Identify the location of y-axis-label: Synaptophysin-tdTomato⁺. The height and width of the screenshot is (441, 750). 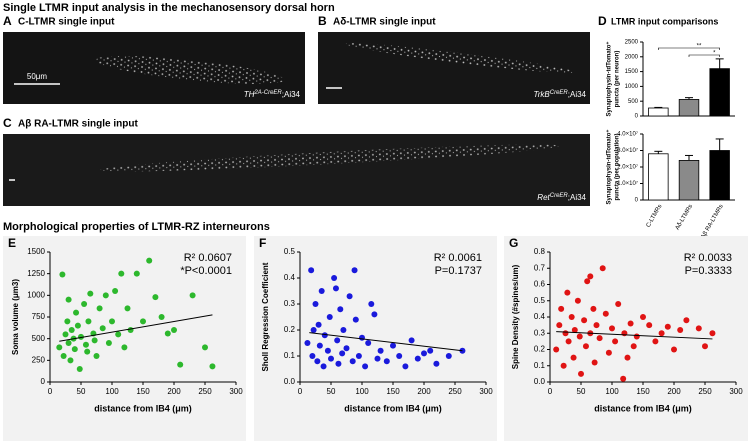
(609, 166).